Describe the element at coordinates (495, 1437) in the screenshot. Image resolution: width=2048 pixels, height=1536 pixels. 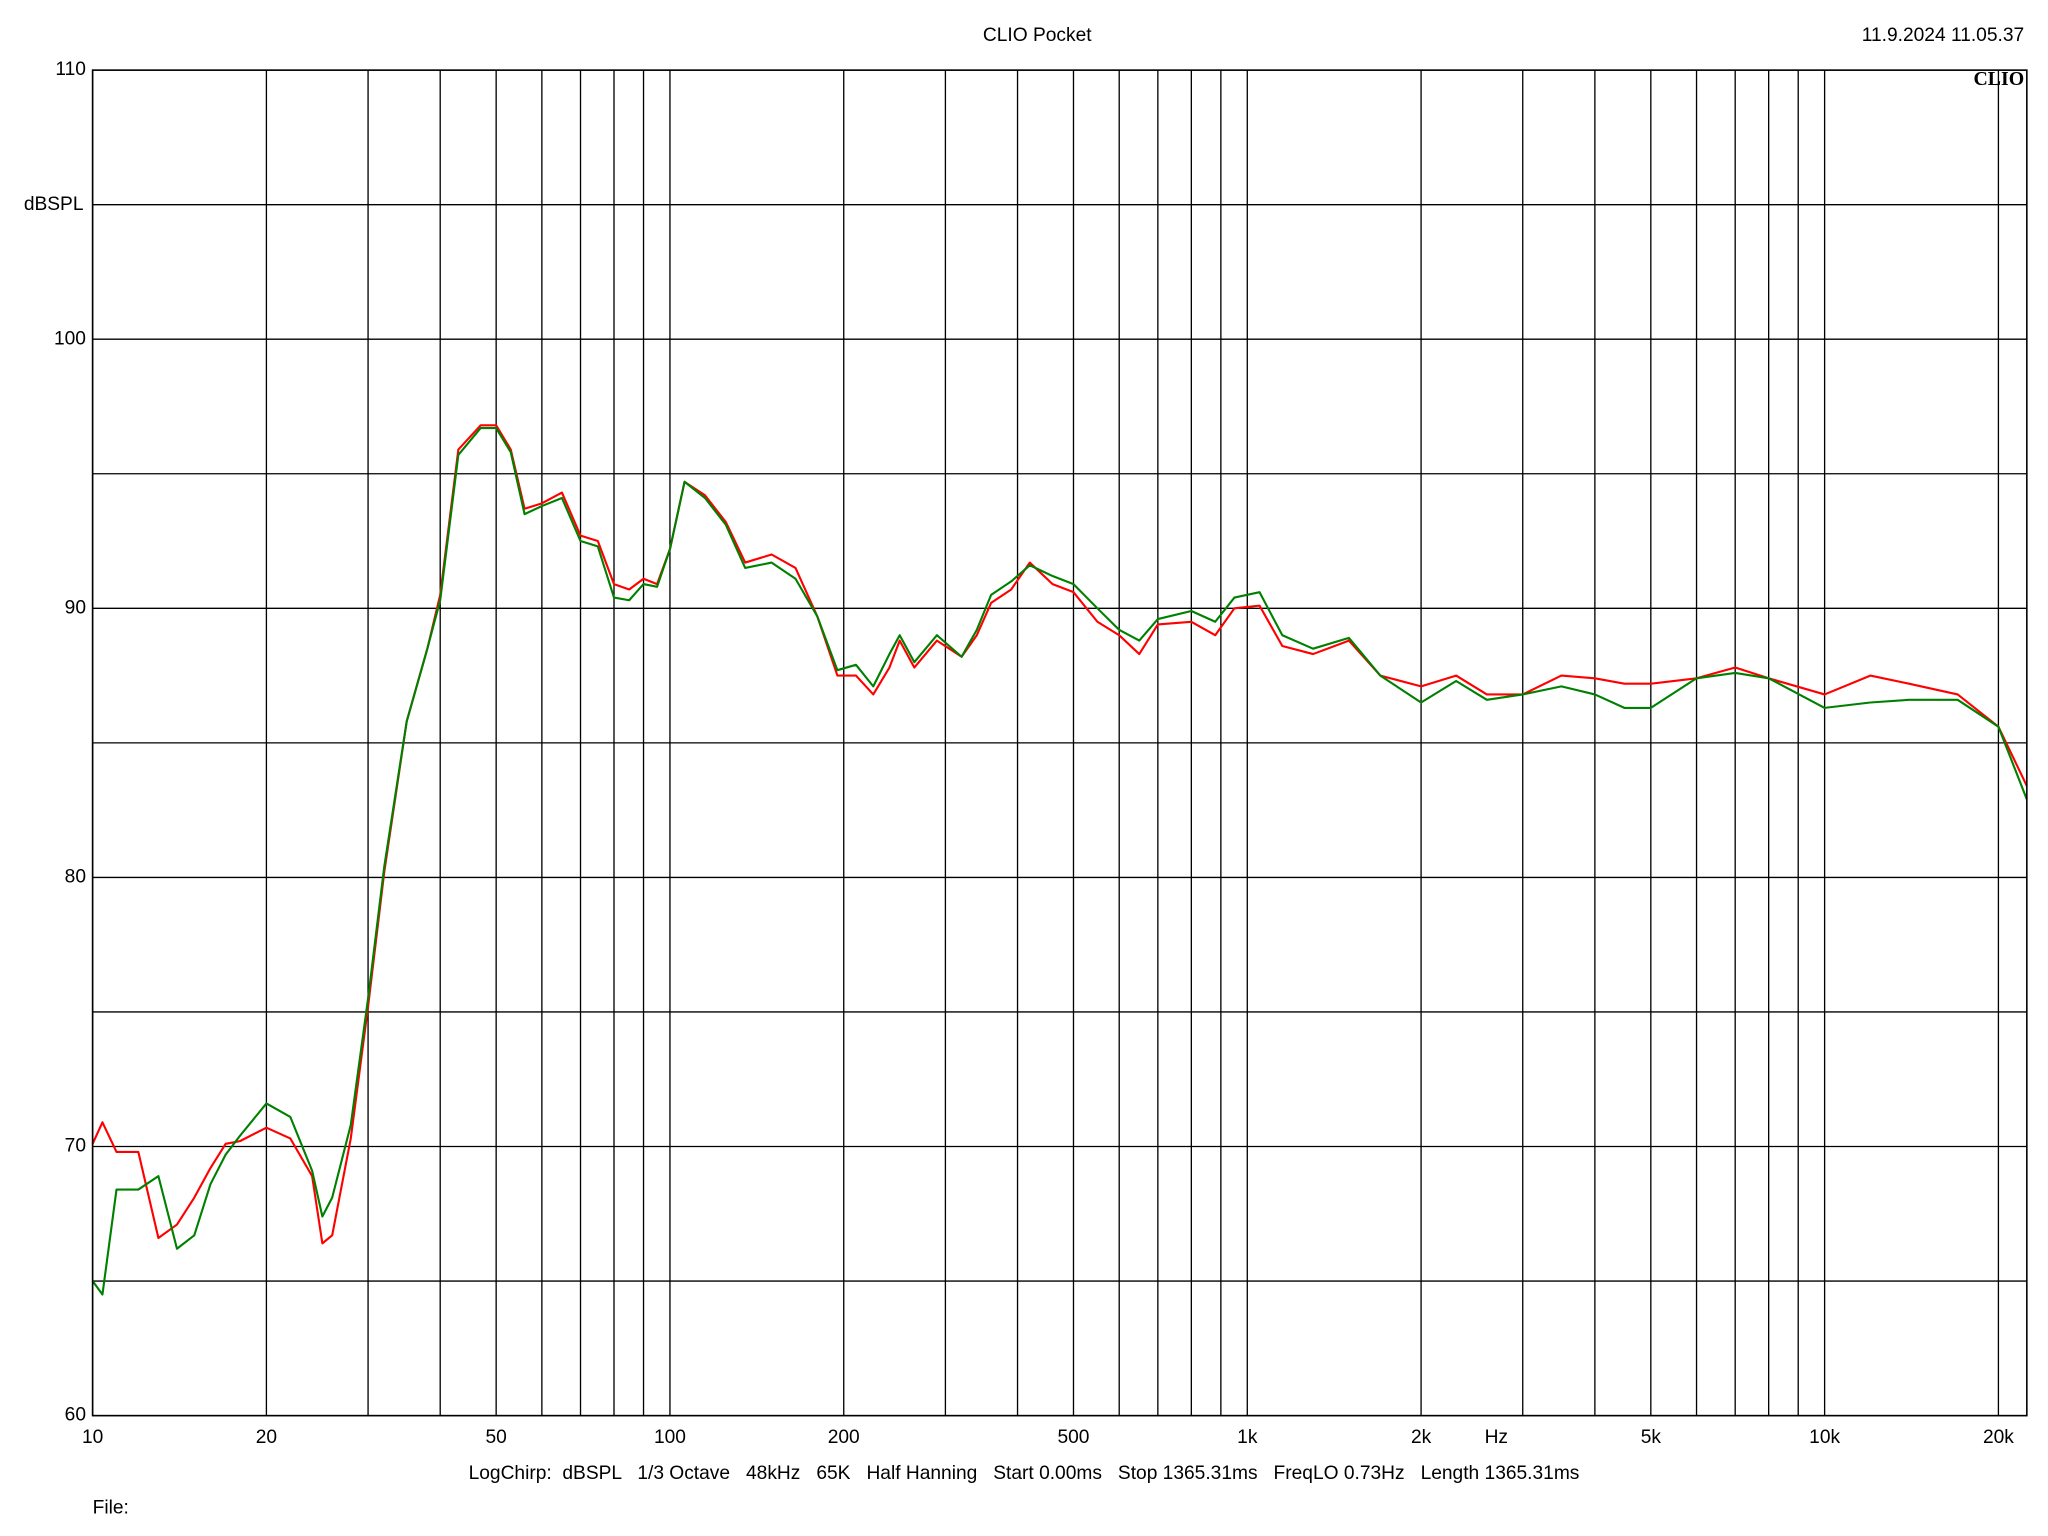
I see `x-tick-label: 50` at that location.